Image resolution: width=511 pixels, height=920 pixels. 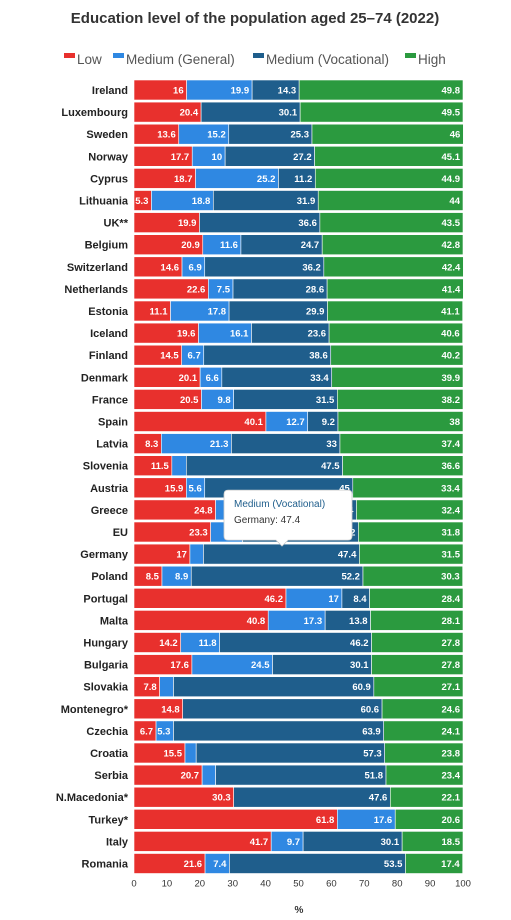 I want to click on data-label: 13.8, so click(x=358, y=621).